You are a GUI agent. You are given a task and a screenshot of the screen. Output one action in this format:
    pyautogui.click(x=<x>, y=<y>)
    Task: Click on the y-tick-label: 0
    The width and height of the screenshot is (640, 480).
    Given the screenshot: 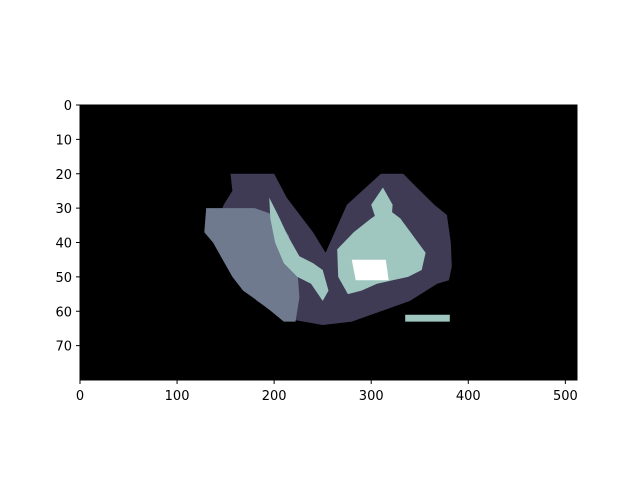 What is the action you would take?
    pyautogui.click(x=68, y=106)
    